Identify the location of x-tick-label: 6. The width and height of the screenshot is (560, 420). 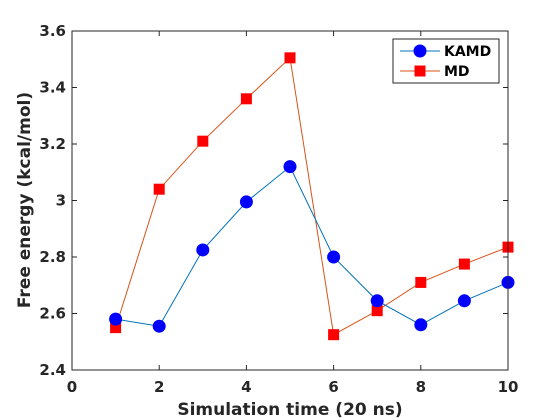
(333, 387).